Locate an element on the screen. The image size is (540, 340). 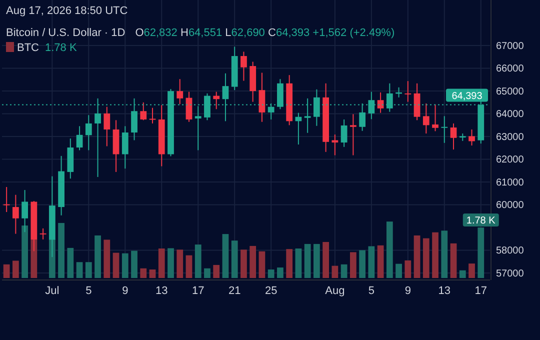
x-tick-label: Aug is located at coordinates (335, 291).